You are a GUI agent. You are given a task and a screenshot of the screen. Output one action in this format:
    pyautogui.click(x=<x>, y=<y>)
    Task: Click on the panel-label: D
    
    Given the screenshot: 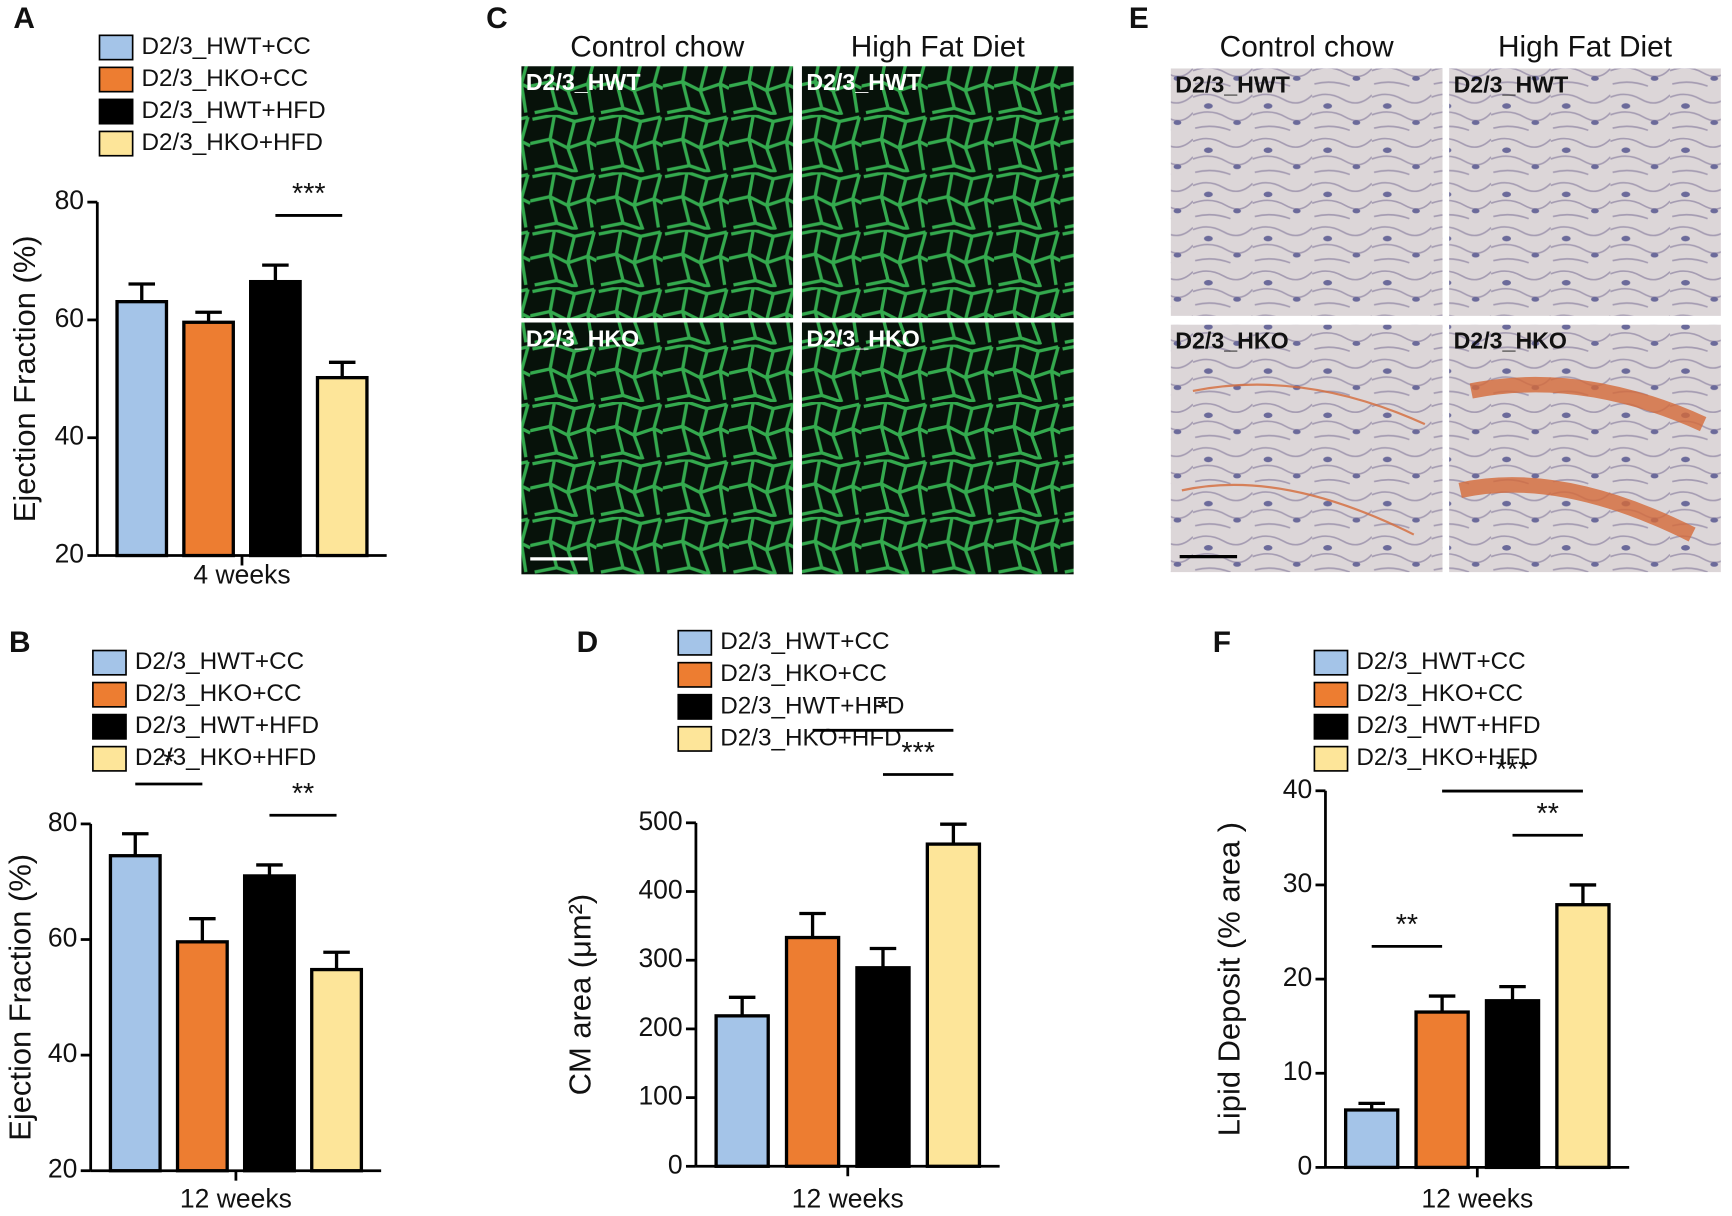 What is the action you would take?
    pyautogui.click(x=588, y=642)
    